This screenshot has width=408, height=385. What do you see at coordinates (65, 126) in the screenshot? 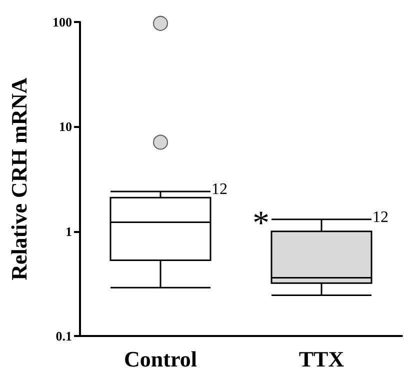
I see `y-tick-label: 10` at bounding box center [65, 126].